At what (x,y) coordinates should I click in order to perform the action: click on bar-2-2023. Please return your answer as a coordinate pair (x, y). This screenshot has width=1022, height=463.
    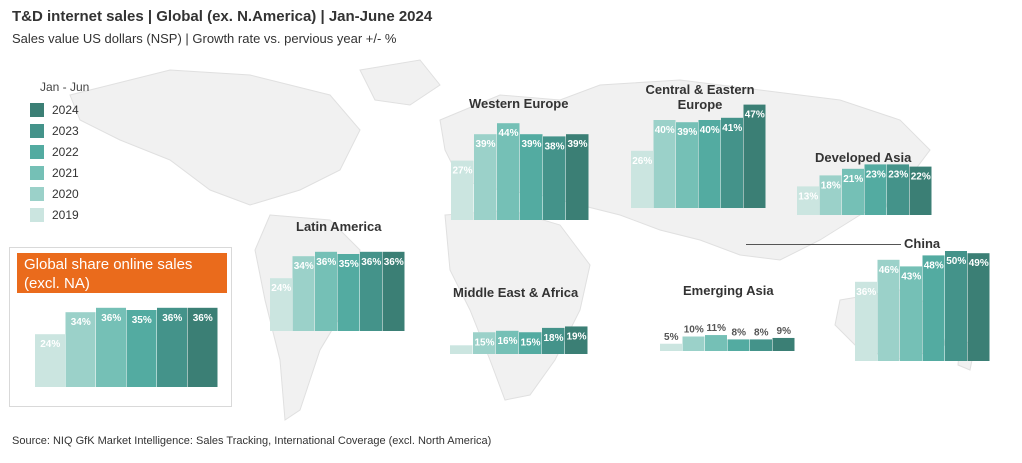
    Looking at the image, I should click on (554, 178).